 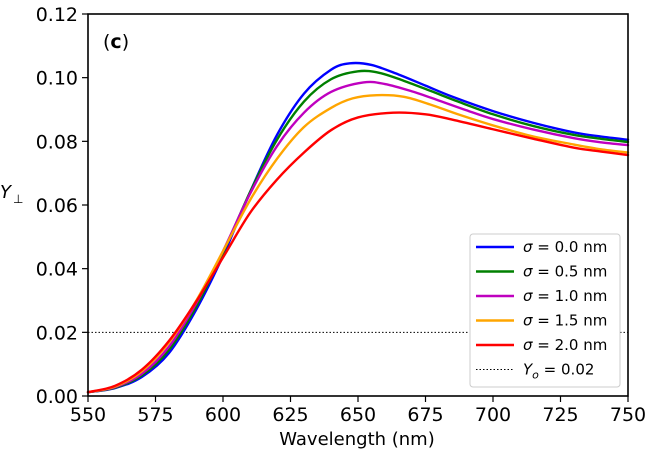 What do you see at coordinates (493, 415) in the screenshot?
I see `x-tick-label: 700` at bounding box center [493, 415].